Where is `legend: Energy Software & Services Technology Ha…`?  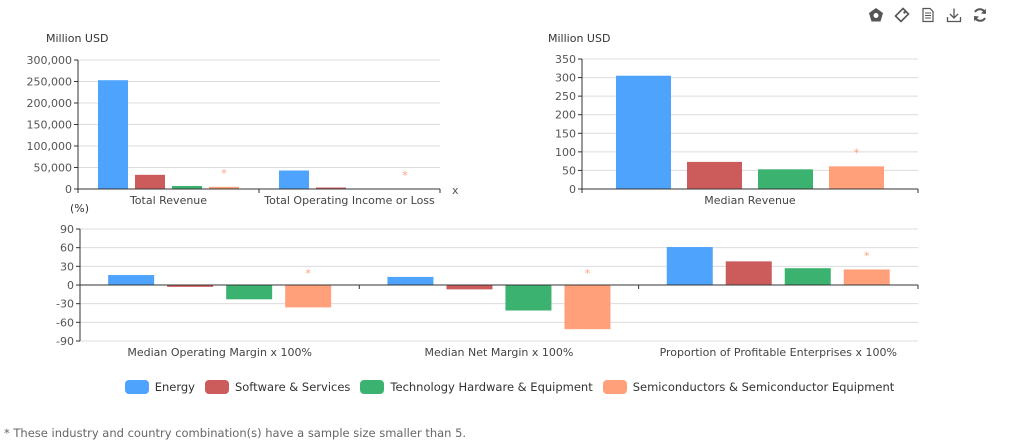
legend: Energy Software & Services Technology Ha… is located at coordinates (509, 387).